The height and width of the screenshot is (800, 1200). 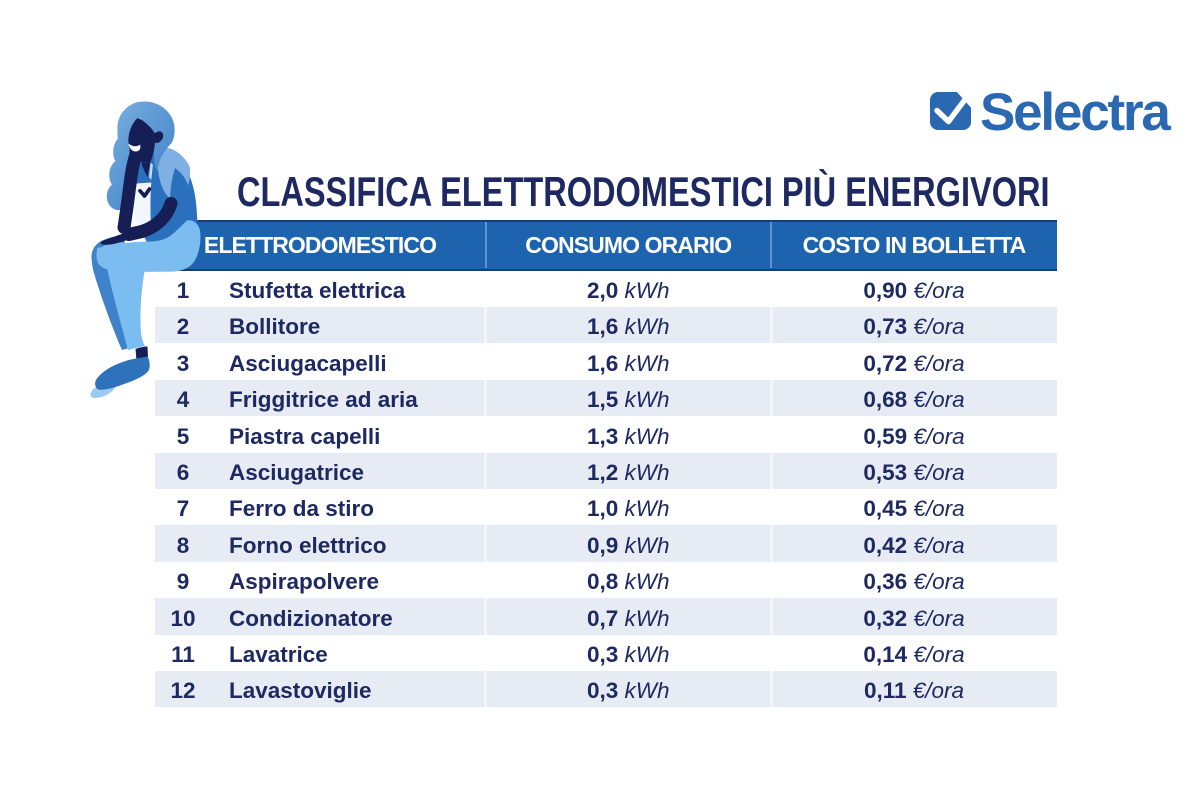 I want to click on svg-text: Selectra, so click(x=1075, y=111).